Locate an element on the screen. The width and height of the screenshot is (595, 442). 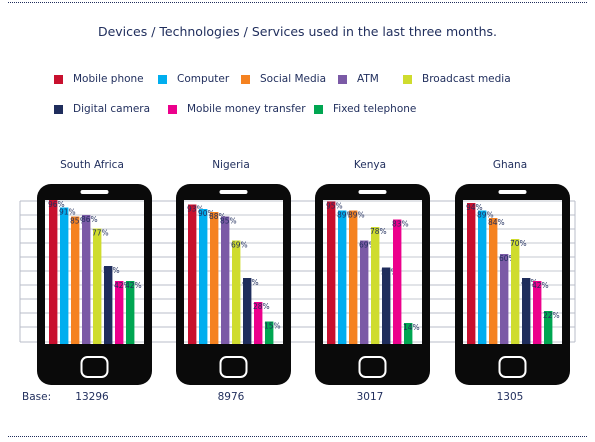
base-value-nigeria: 8976 is located at coordinates (231, 397).